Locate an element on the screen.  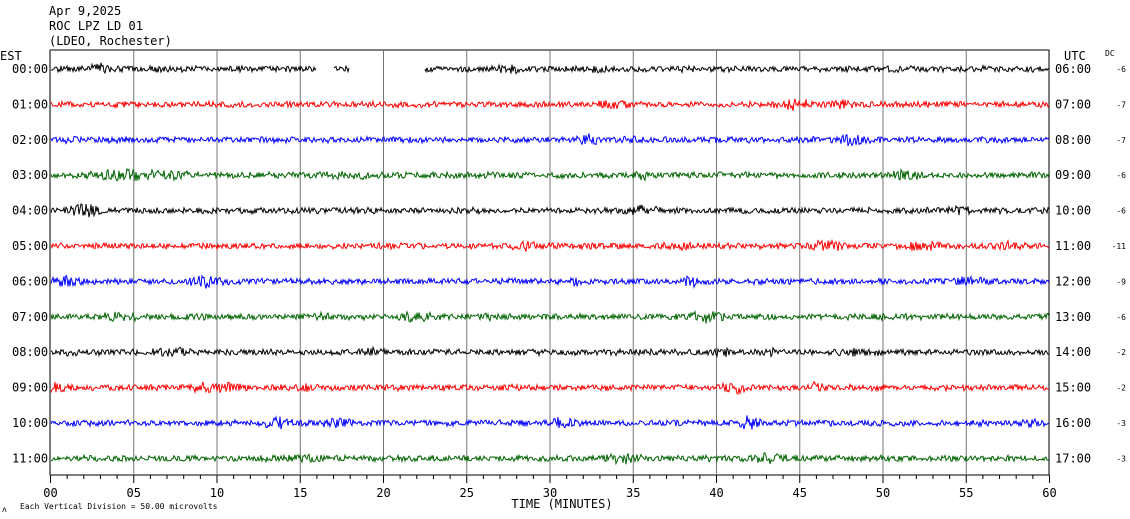
x-tick-label-45: 45 is located at coordinates (800, 493).